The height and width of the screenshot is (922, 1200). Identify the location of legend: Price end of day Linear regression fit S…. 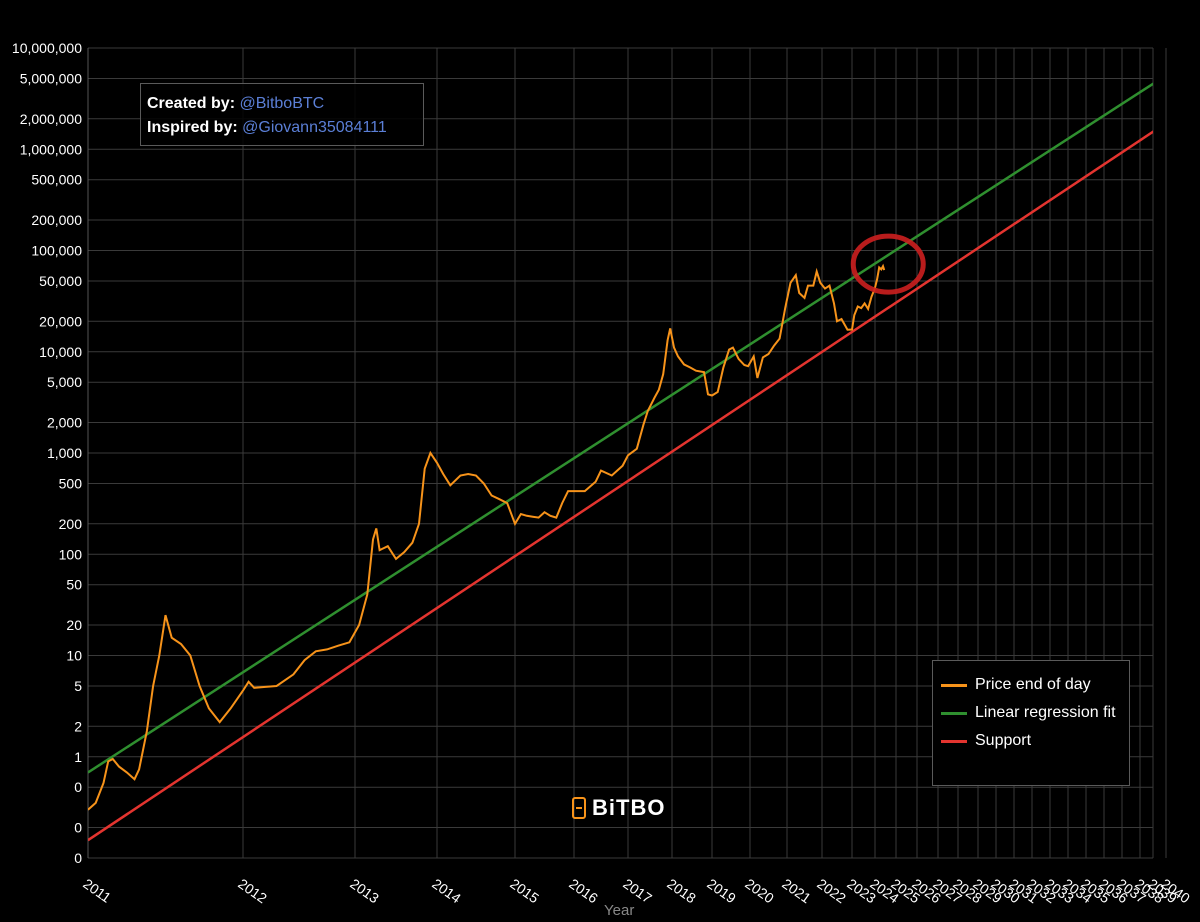
(1031, 723).